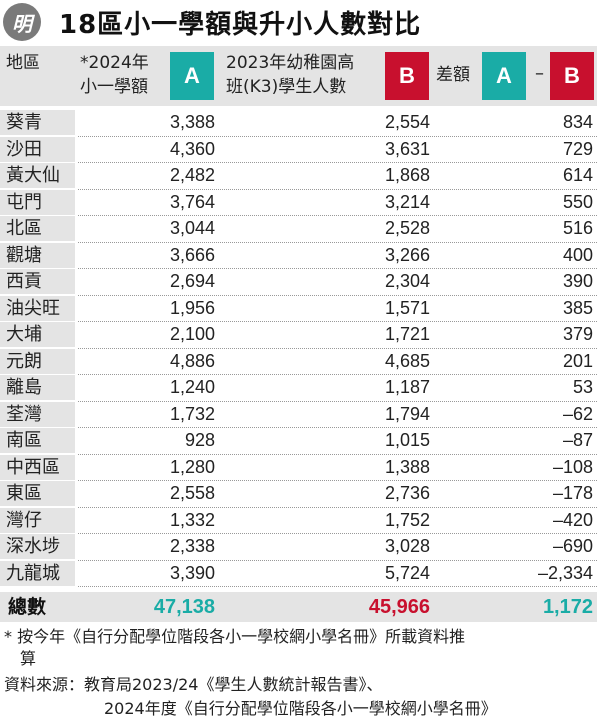 This screenshot has height=724, width=597. I want to click on district-name: 黃大仙, so click(37, 175).